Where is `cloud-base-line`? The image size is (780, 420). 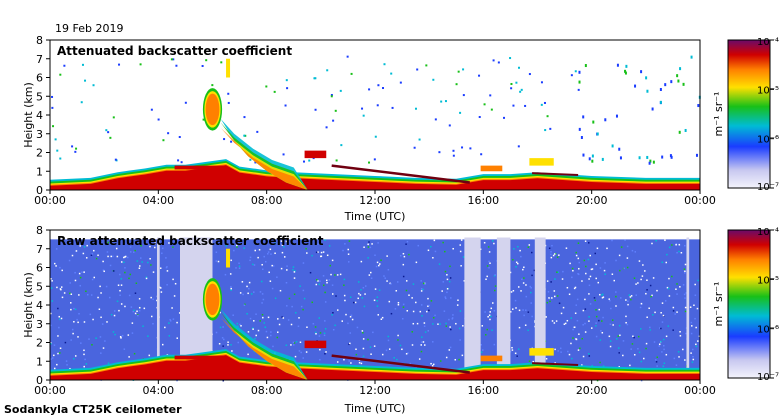
cloud-base-line is located at coordinates (400, 174).